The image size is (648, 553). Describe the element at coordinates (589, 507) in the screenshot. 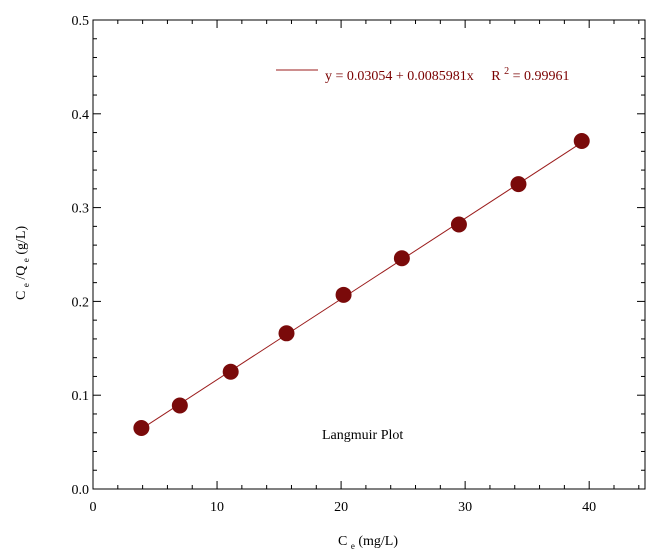

I see `x-tick-label: 40` at that location.